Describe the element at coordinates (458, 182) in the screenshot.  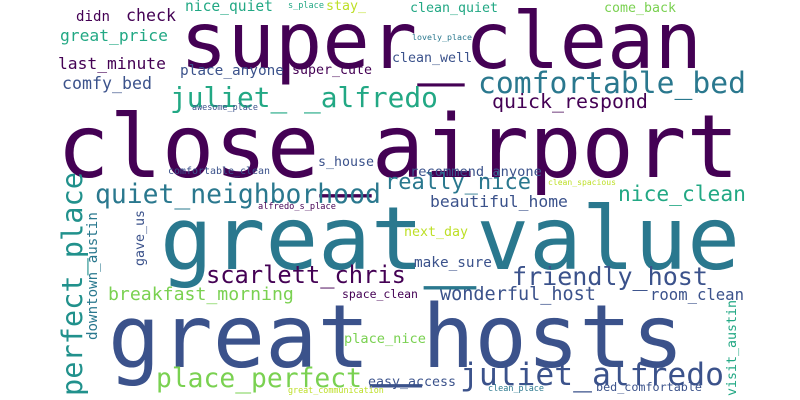
I see `word-really-nice: really_nice` at that location.